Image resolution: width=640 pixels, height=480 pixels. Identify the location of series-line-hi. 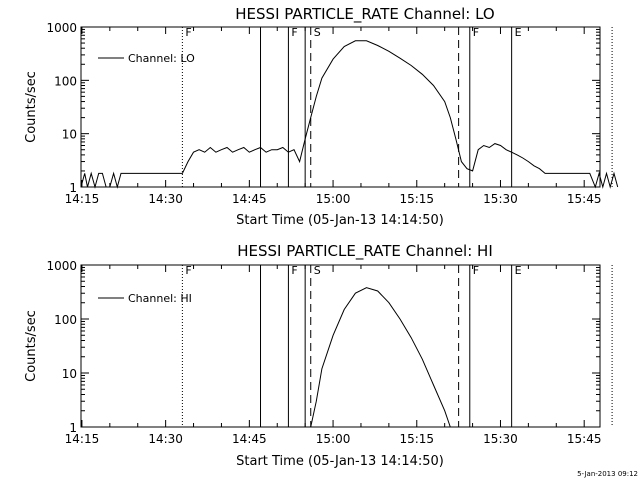
(380, 357).